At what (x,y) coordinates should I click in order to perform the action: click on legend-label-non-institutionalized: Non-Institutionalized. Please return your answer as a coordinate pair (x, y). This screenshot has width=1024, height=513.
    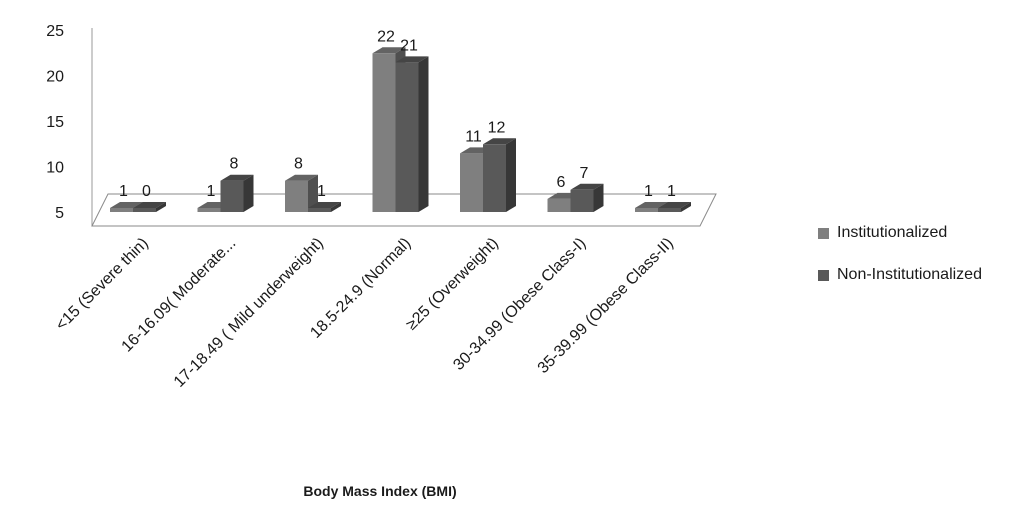
    Looking at the image, I should click on (909, 274).